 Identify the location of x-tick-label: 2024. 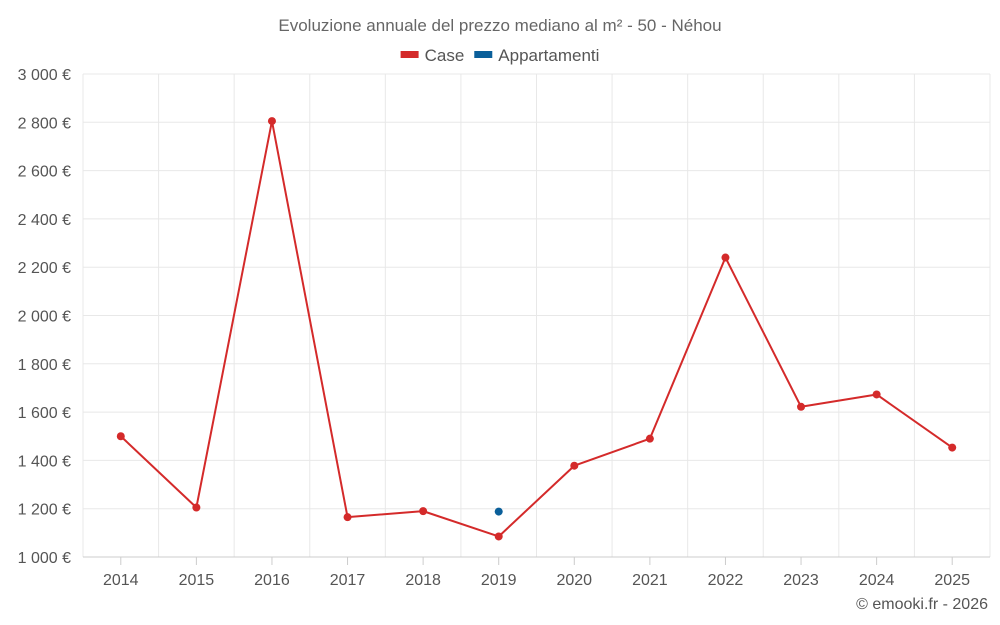
(877, 580).